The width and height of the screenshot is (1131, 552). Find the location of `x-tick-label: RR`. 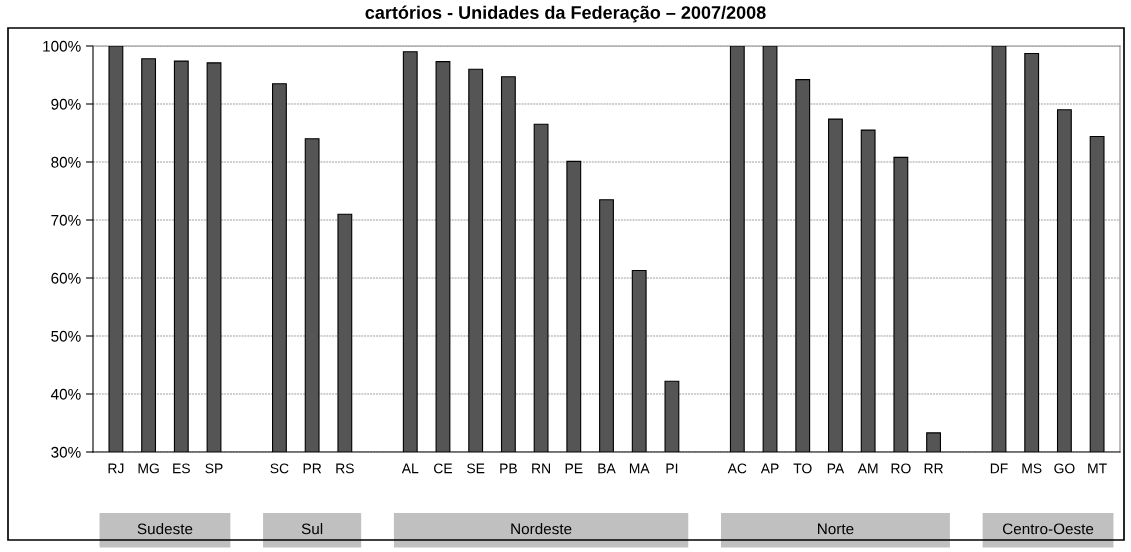

x-tick-label: RR is located at coordinates (933, 468).